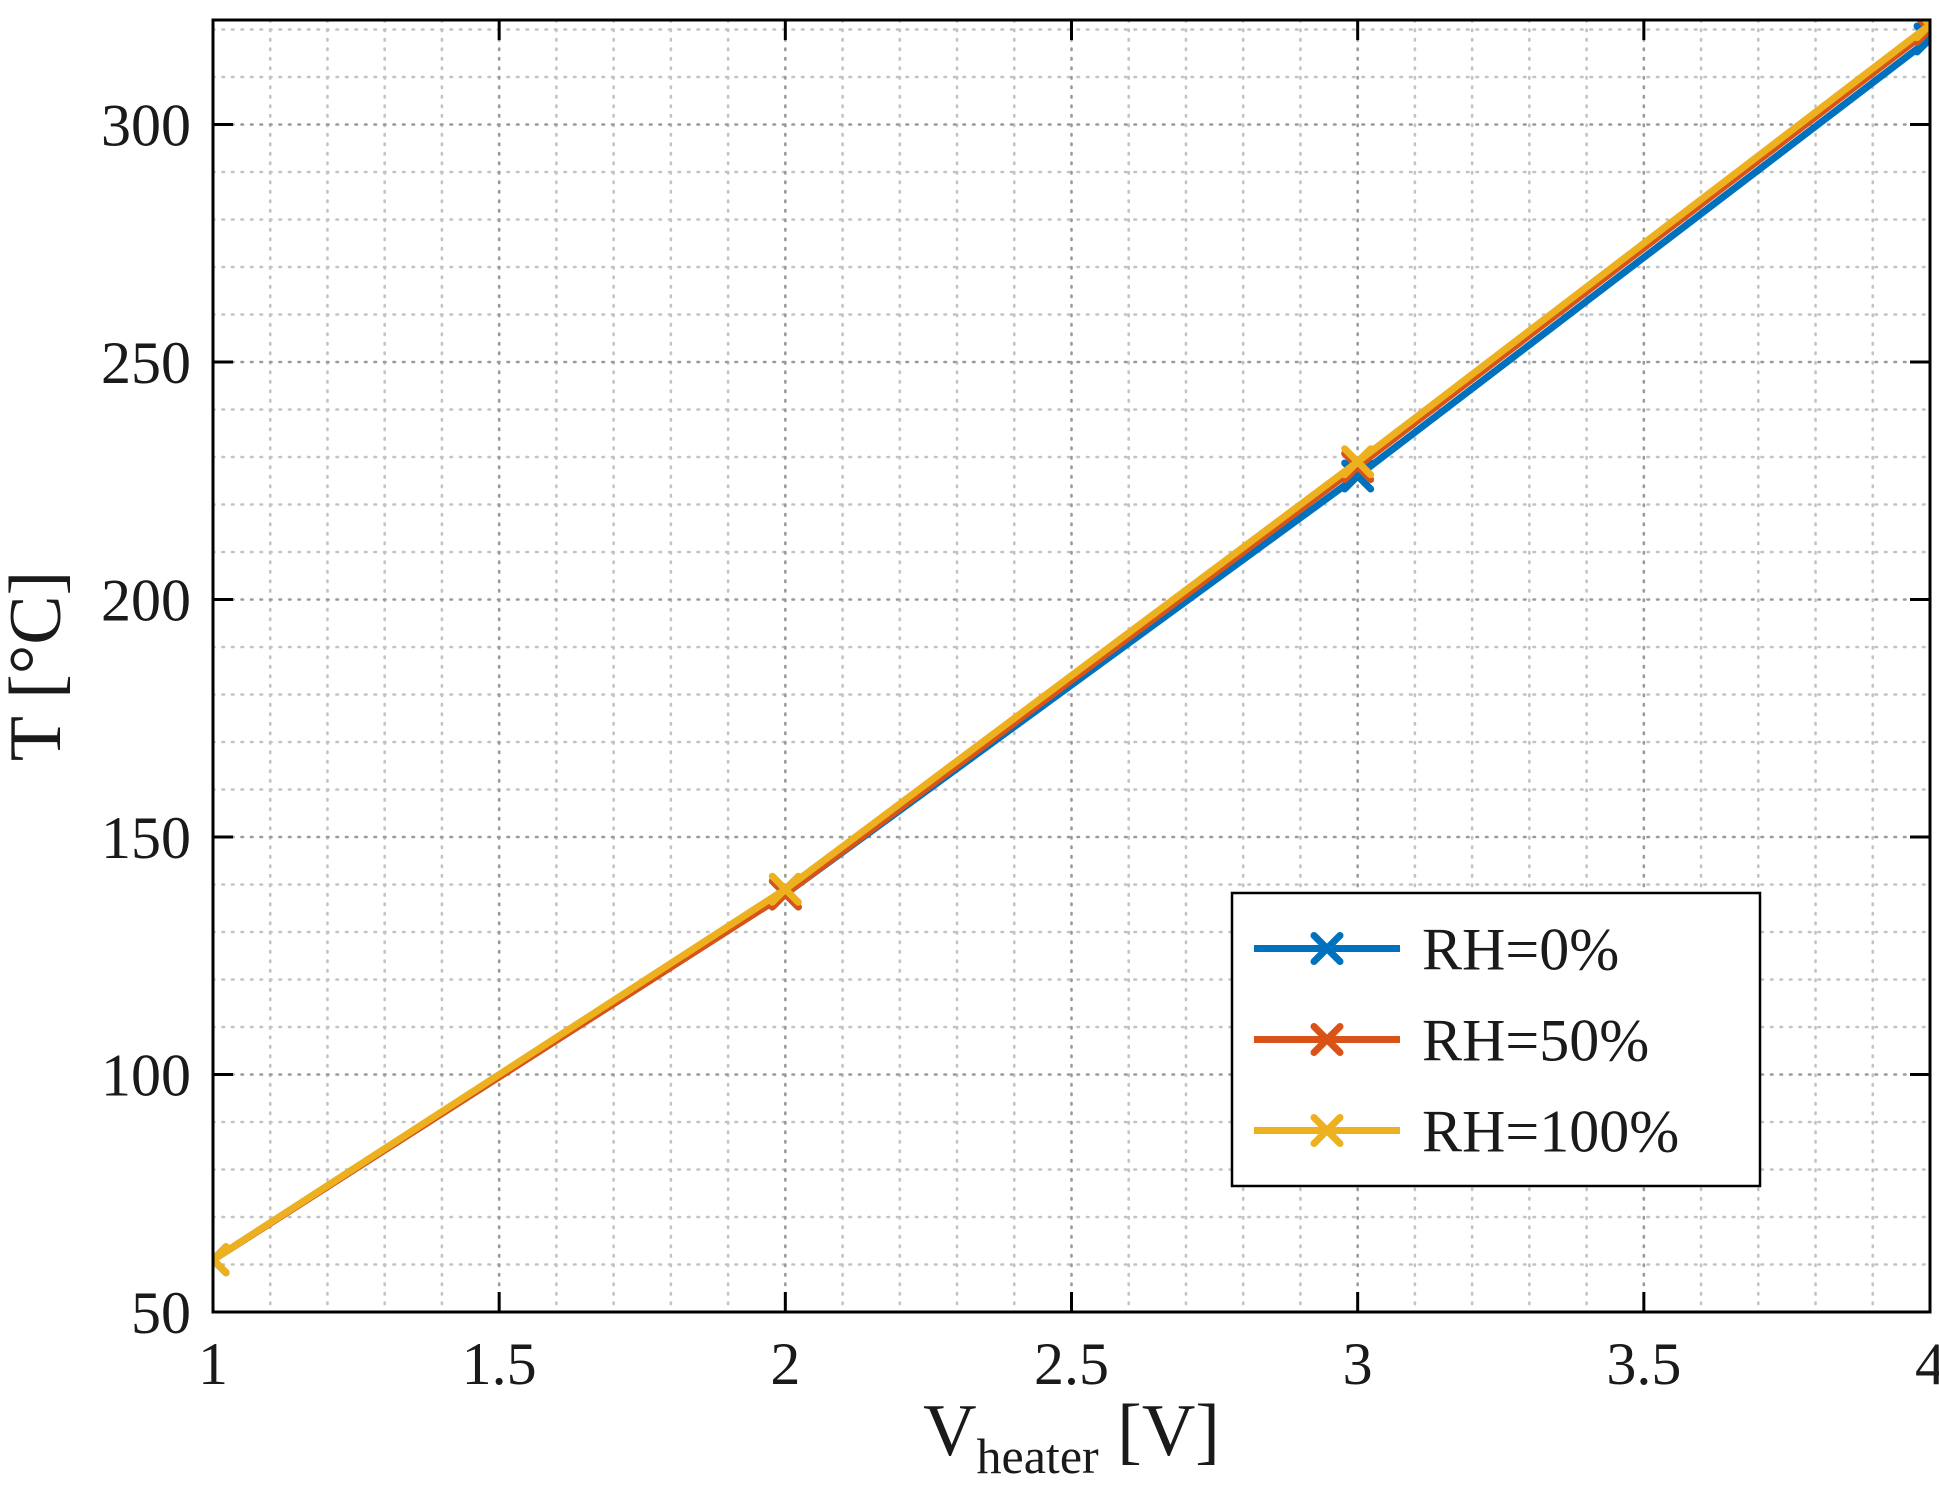  What do you see at coordinates (785, 1364) in the screenshot?
I see `x-tick-label: 2` at bounding box center [785, 1364].